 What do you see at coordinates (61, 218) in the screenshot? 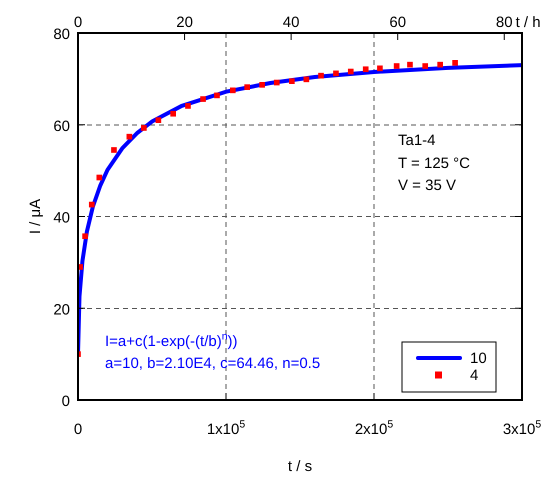
I see `y-tick-label: 40` at bounding box center [61, 218].